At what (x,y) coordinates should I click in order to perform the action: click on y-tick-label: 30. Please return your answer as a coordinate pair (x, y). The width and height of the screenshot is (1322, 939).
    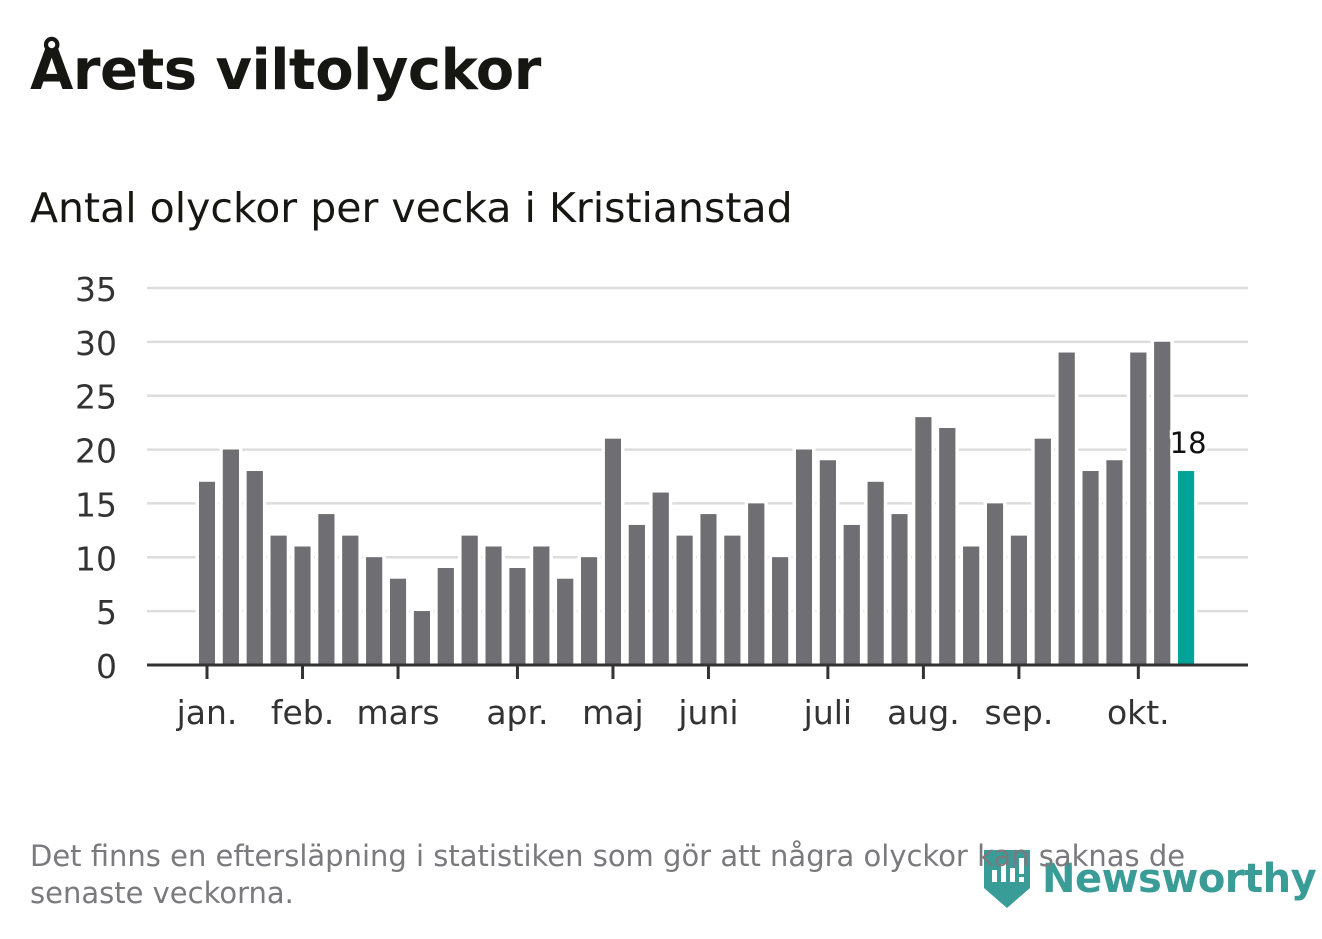
    Looking at the image, I should click on (96, 343).